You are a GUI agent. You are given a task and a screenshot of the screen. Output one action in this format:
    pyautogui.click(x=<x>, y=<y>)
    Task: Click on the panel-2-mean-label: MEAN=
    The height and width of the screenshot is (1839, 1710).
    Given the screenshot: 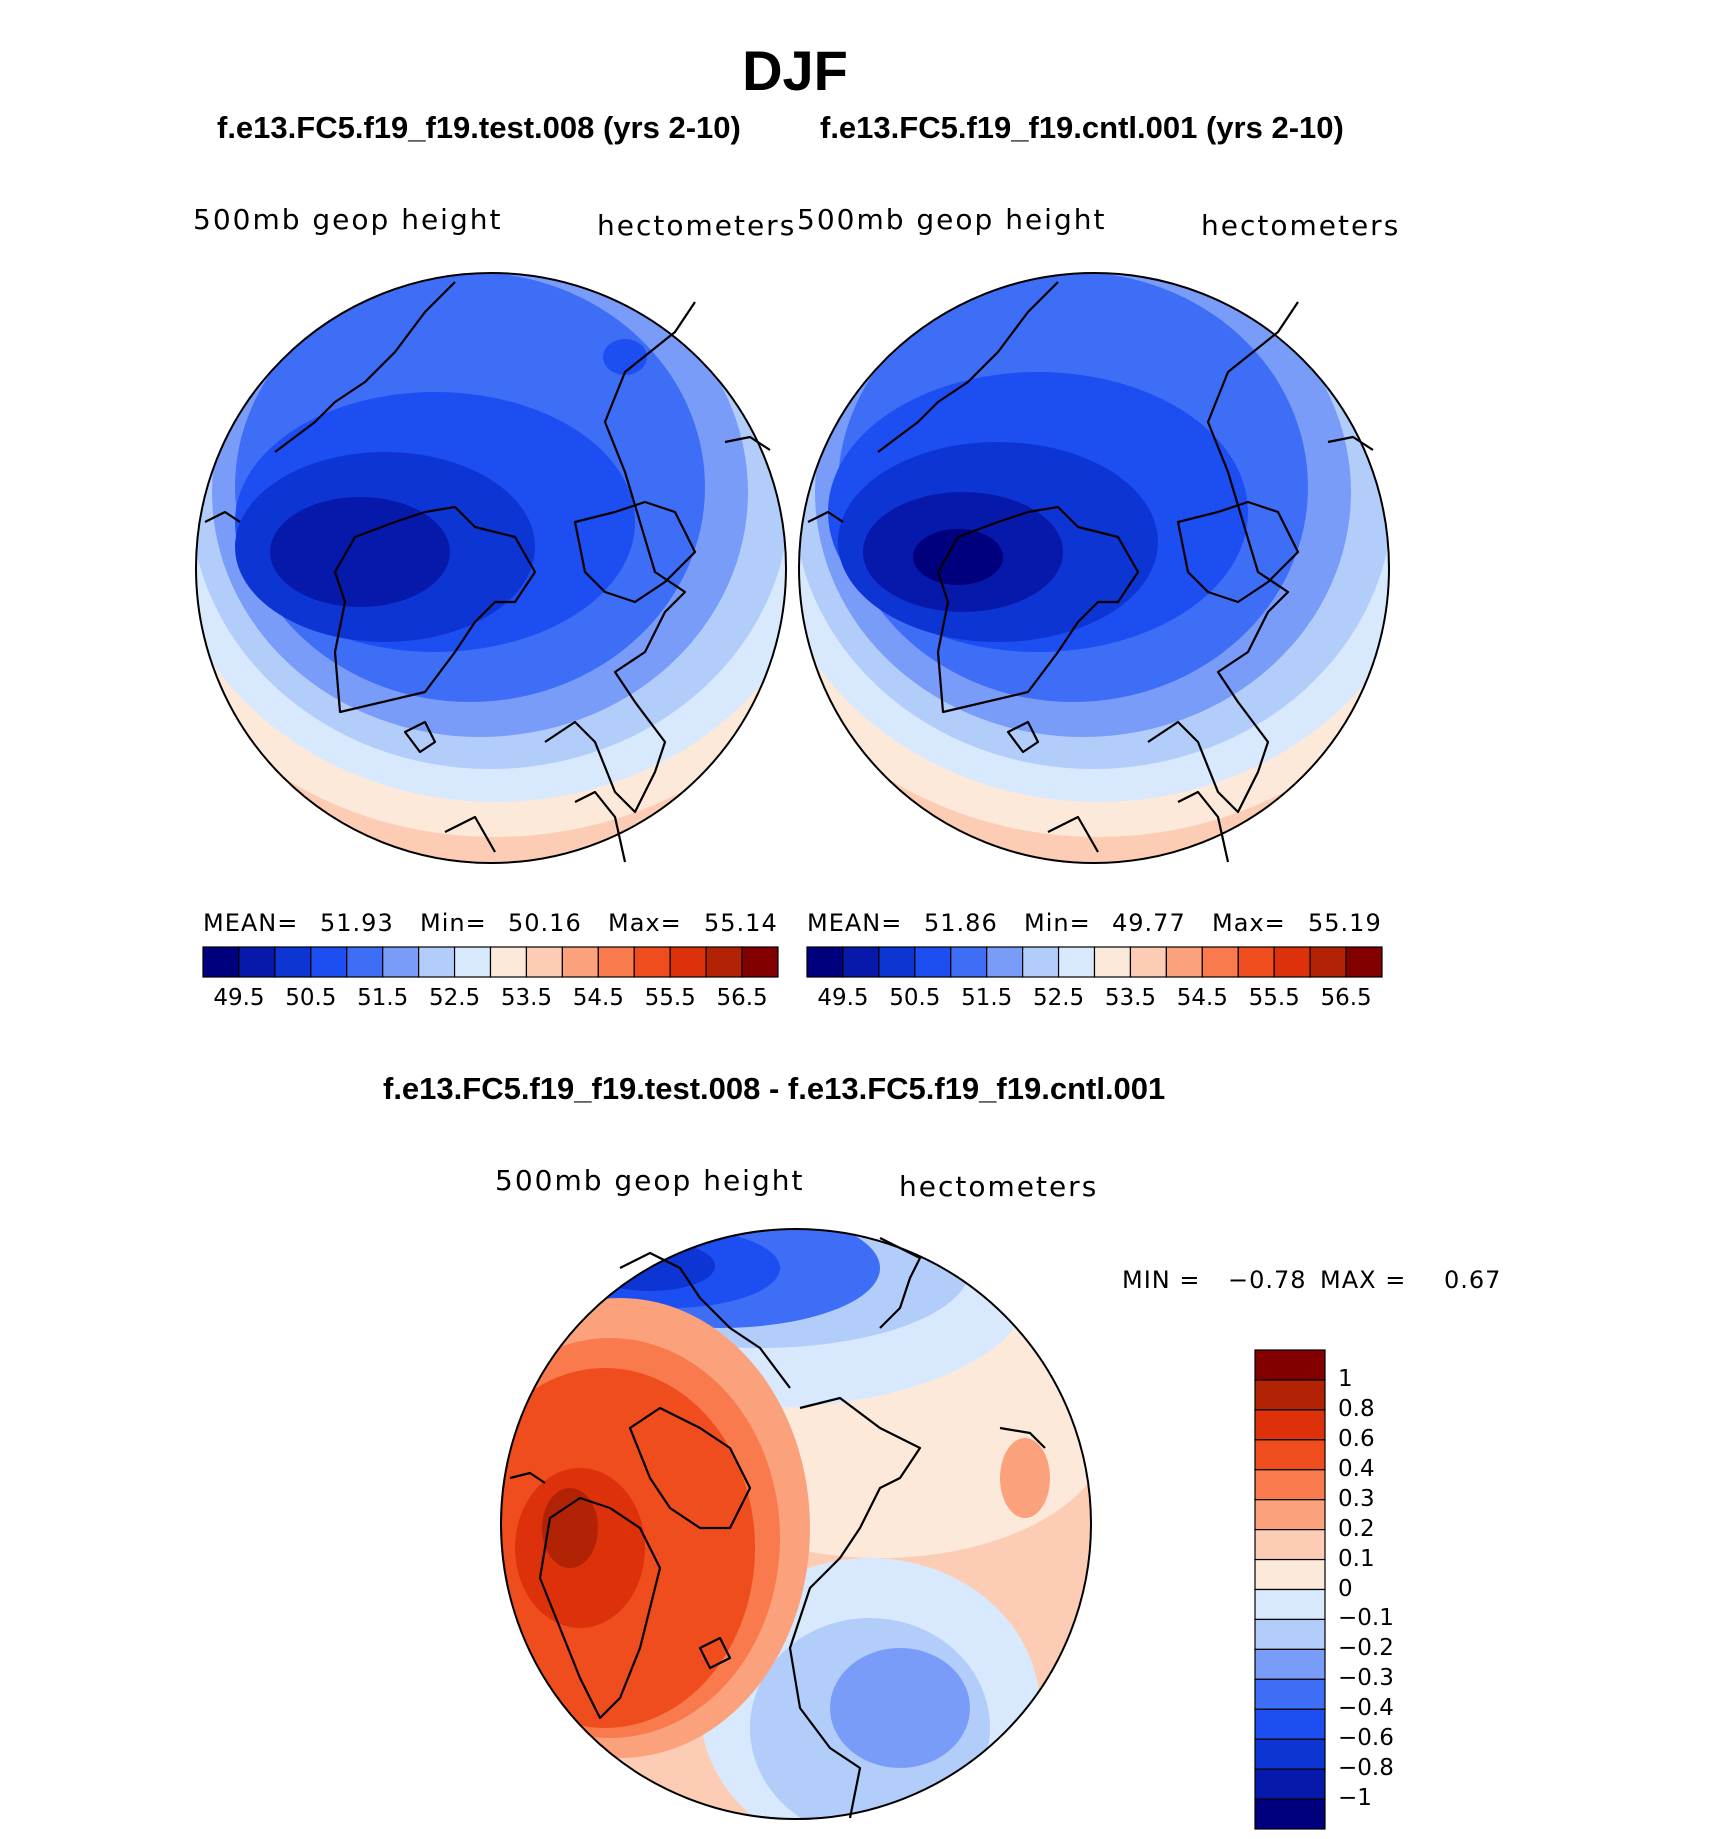 What is the action you would take?
    pyautogui.click(x=855, y=923)
    